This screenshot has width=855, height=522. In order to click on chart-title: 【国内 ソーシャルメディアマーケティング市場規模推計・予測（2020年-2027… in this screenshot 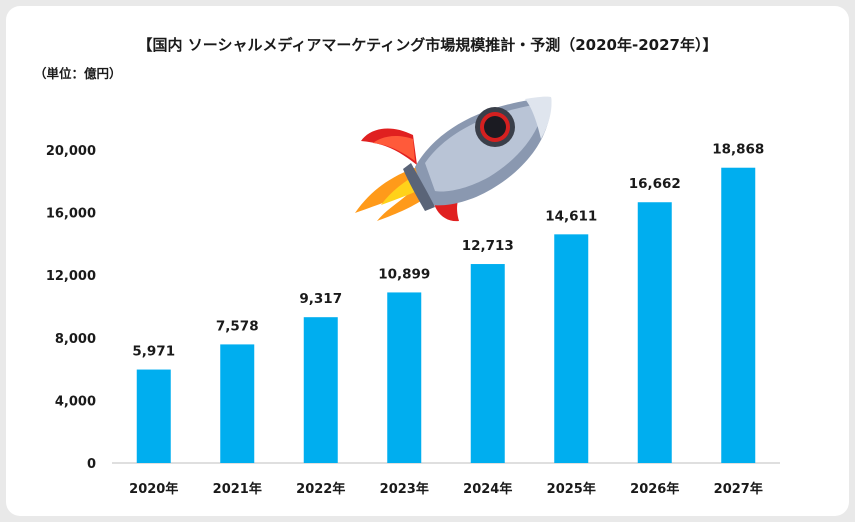, I will do `click(427, 45)`.